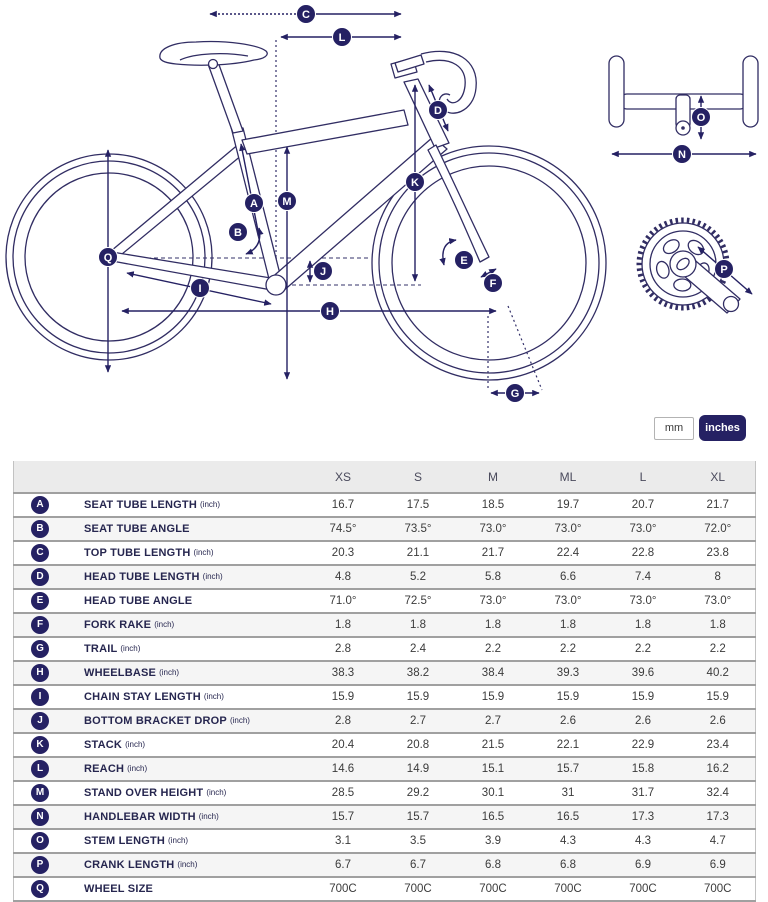  Describe the element at coordinates (723, 270) in the screenshot. I see `svg-text: P` at that location.